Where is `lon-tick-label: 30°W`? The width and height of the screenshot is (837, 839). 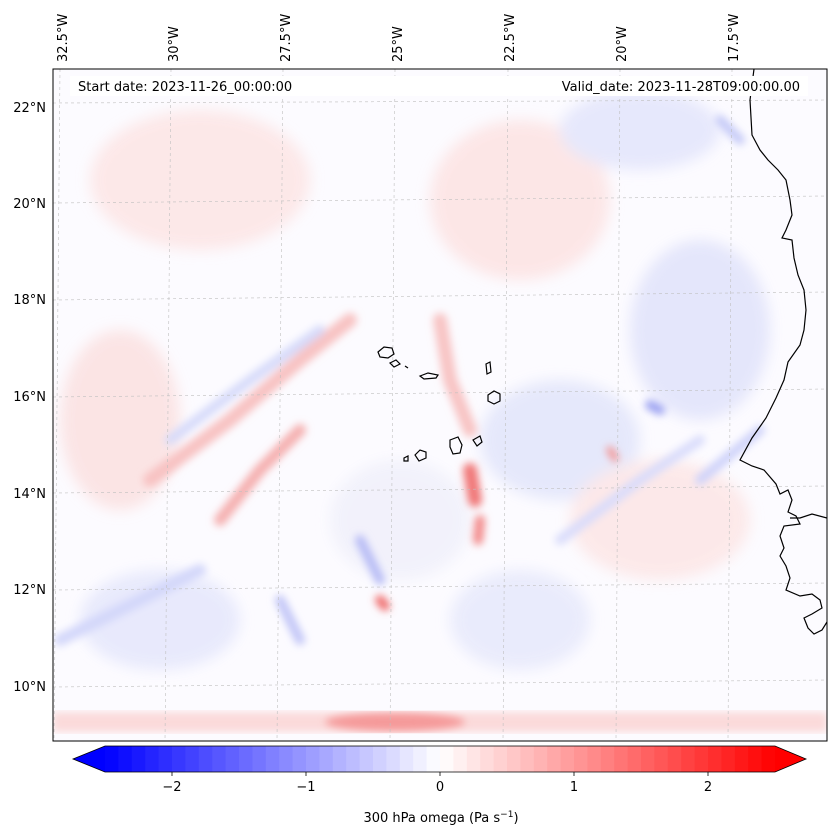
lon-tick-label: 30°W is located at coordinates (174, 44).